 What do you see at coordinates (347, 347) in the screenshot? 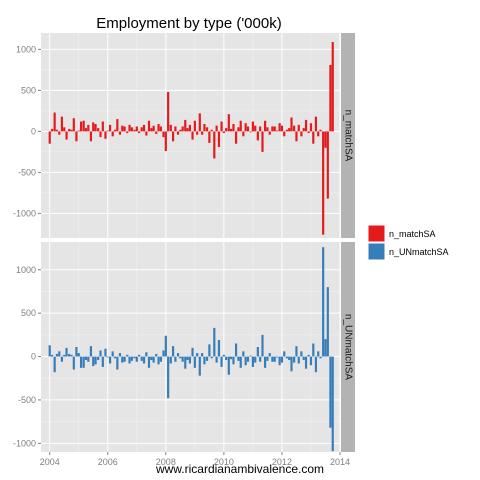
I see `facet-strip-label: n_UNmatchSA` at bounding box center [347, 347].